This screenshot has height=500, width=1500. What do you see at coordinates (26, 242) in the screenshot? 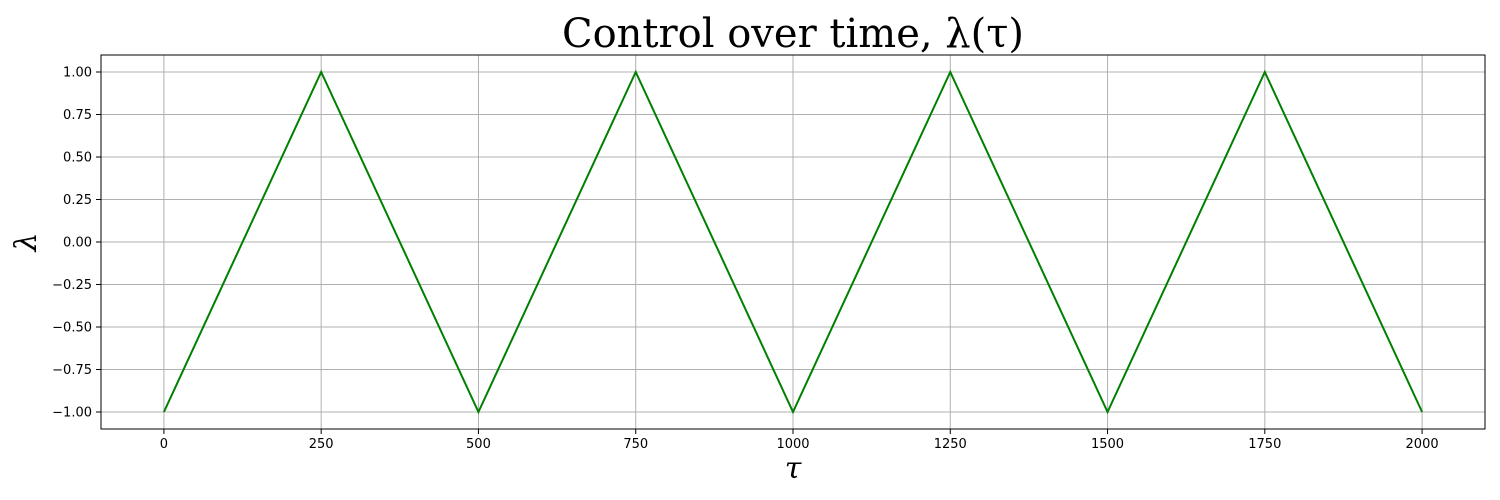
I see `y-axis-label: λ` at bounding box center [26, 242].